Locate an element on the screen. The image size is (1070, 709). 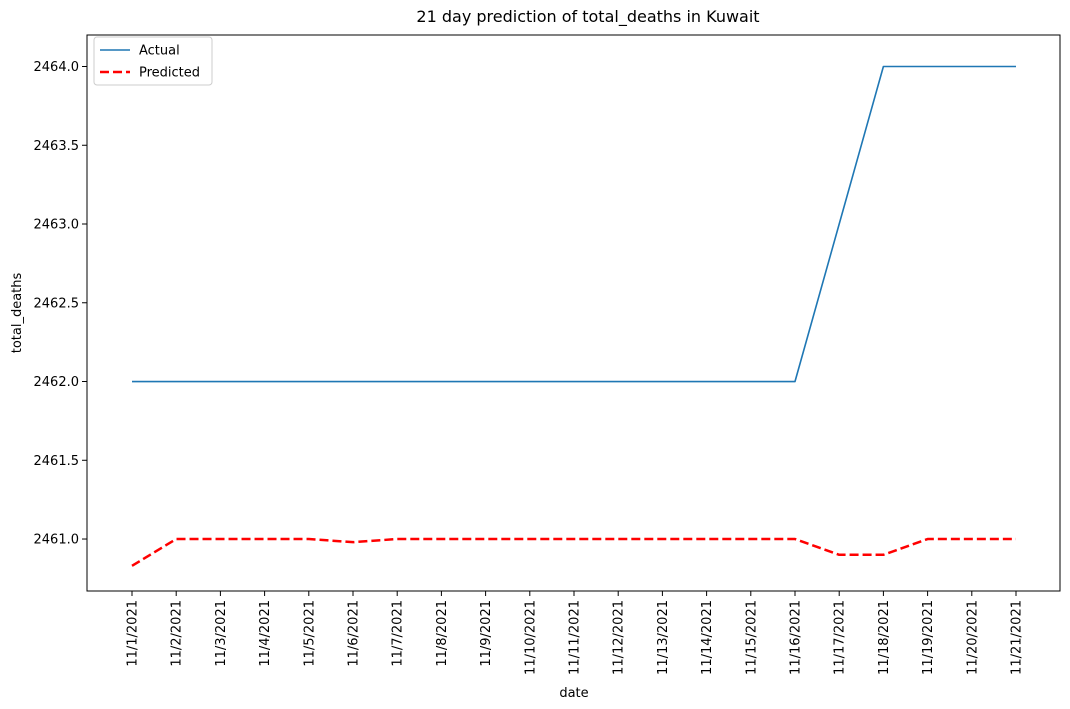
series-line-predicted is located at coordinates (573, 552).